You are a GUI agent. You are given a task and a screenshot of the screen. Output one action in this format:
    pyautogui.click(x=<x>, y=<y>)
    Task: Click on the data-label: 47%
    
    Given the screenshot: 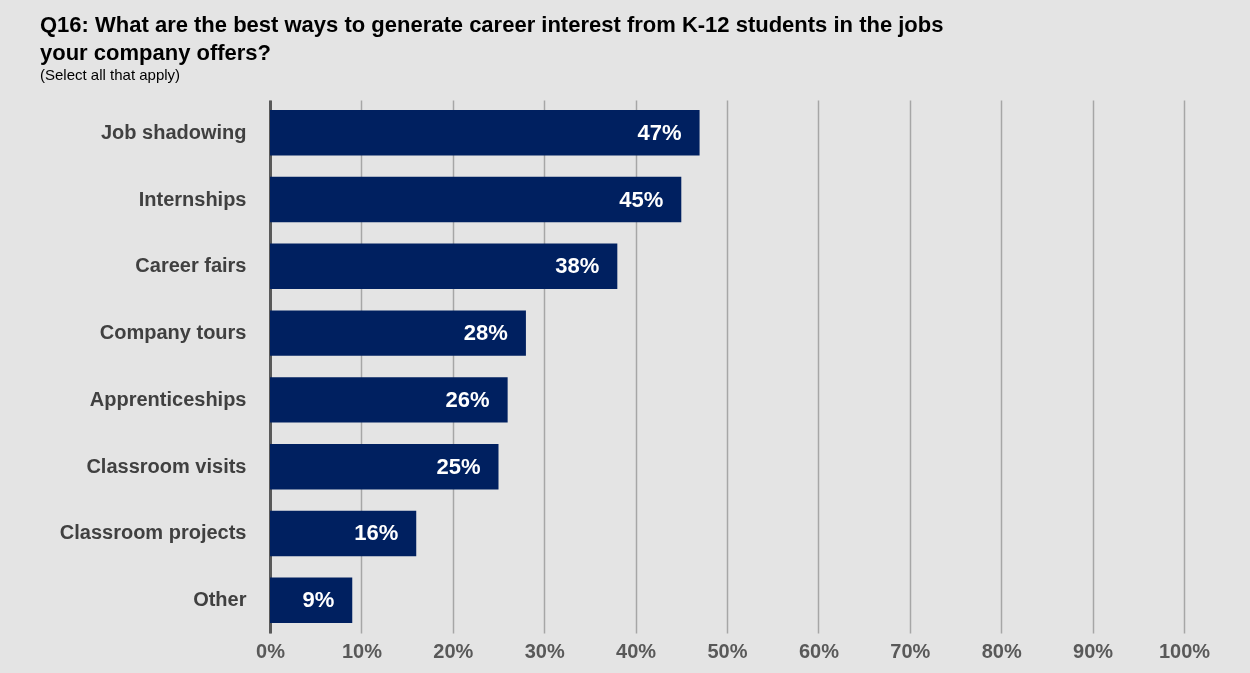 What is the action you would take?
    pyautogui.click(x=659, y=132)
    